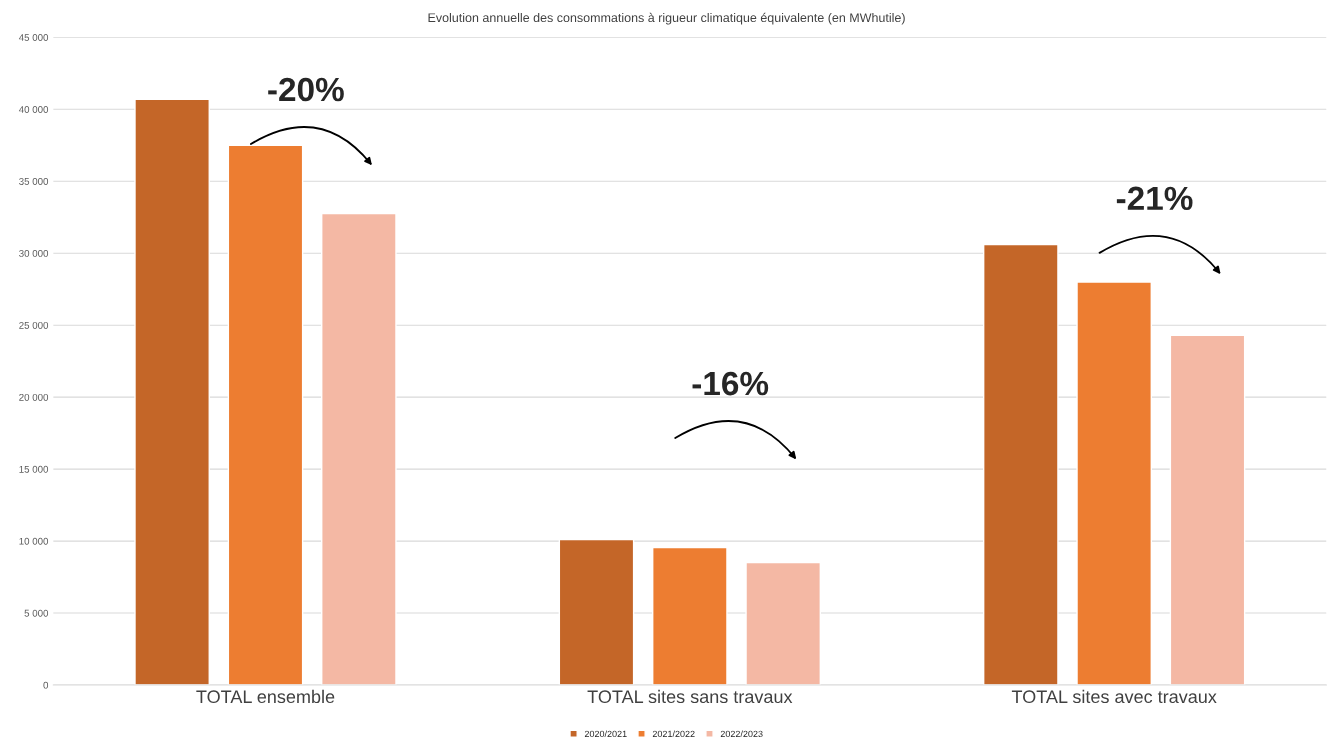 This screenshot has height=747, width=1333. Describe the element at coordinates (34, 469) in the screenshot. I see `y-tick-label: 15 000` at that location.